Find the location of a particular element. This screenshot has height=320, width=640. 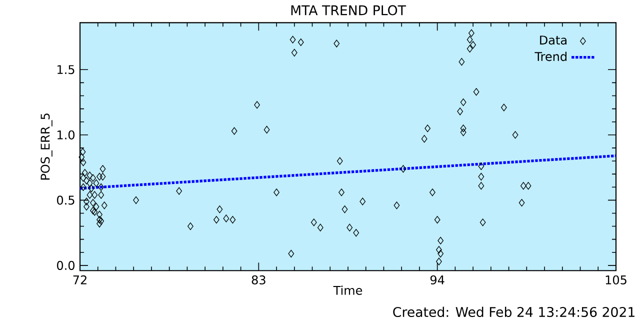

legend-label: Trend is located at coordinates (550, 57).